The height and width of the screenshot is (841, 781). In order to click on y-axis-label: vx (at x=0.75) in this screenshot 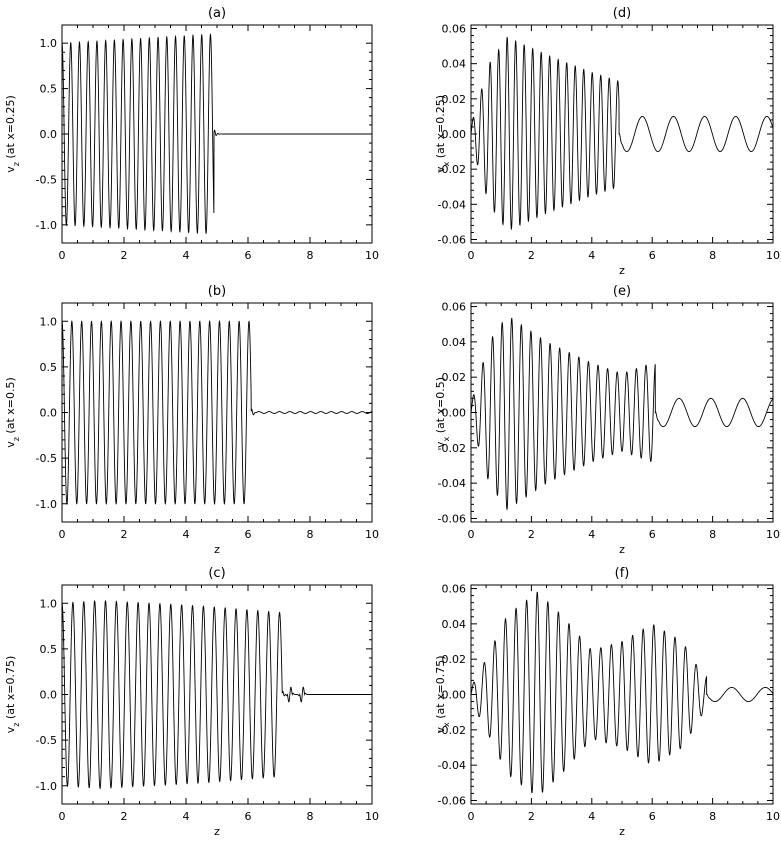, I will do `click(442, 694)`.